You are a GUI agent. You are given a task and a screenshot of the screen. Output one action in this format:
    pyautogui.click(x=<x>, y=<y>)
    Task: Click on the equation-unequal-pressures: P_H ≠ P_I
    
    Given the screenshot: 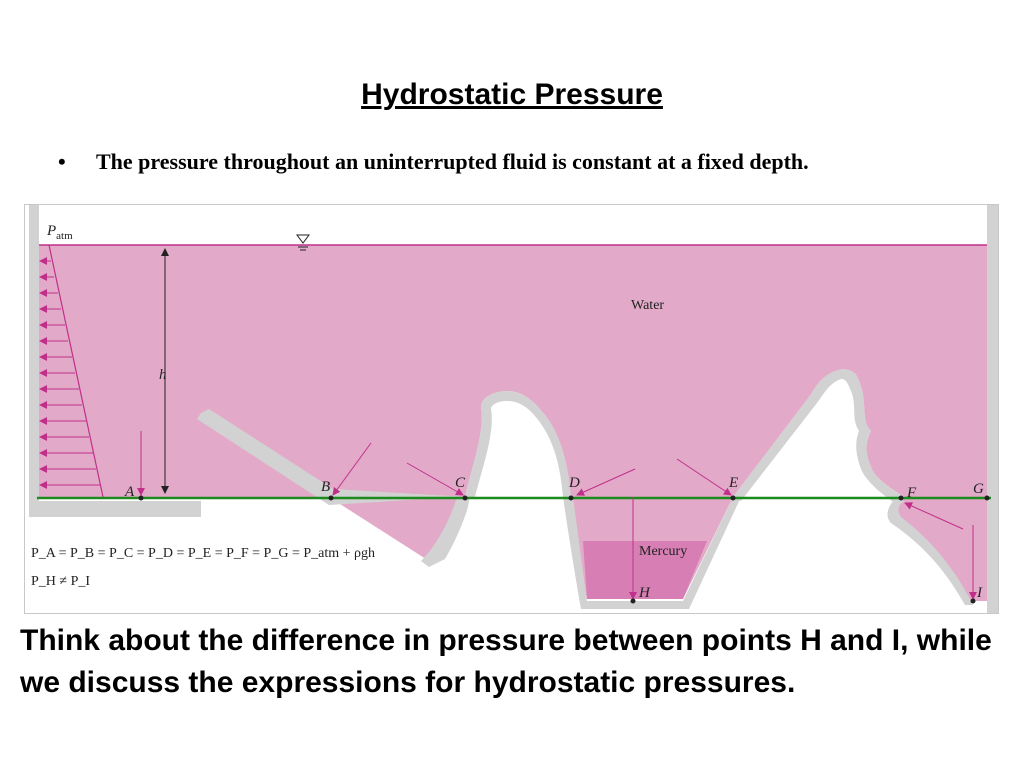 What is the action you would take?
    pyautogui.click(x=60, y=581)
    